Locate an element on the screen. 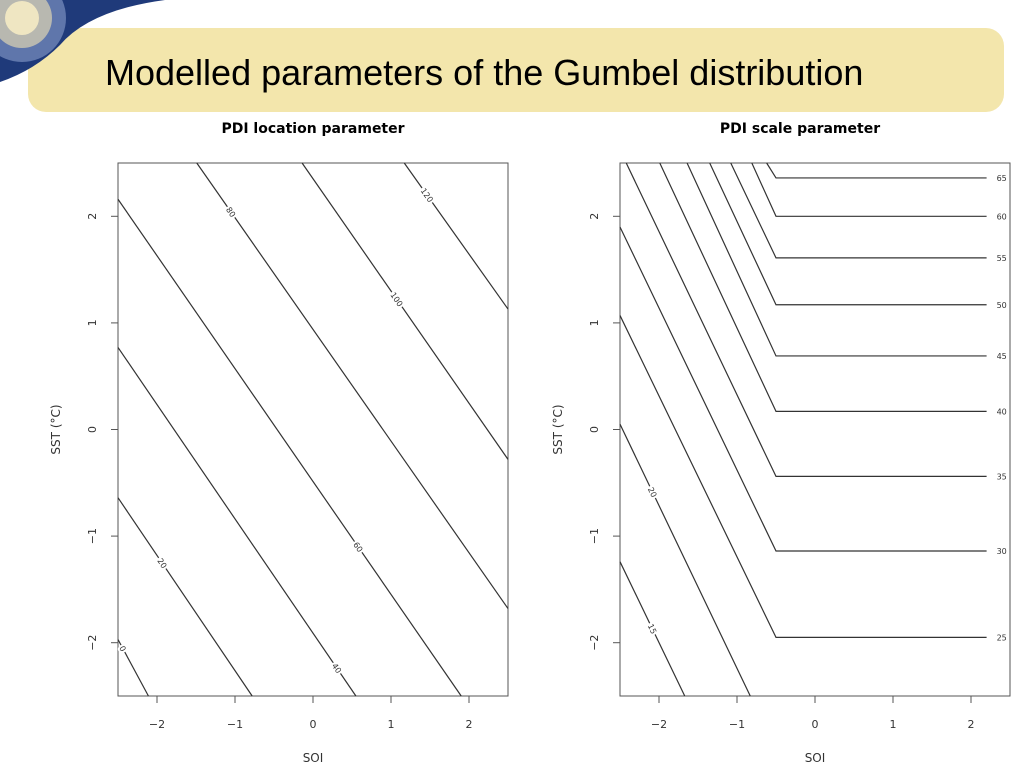 This screenshot has width=1024, height=773. contour-label: 35 is located at coordinates (1002, 476).